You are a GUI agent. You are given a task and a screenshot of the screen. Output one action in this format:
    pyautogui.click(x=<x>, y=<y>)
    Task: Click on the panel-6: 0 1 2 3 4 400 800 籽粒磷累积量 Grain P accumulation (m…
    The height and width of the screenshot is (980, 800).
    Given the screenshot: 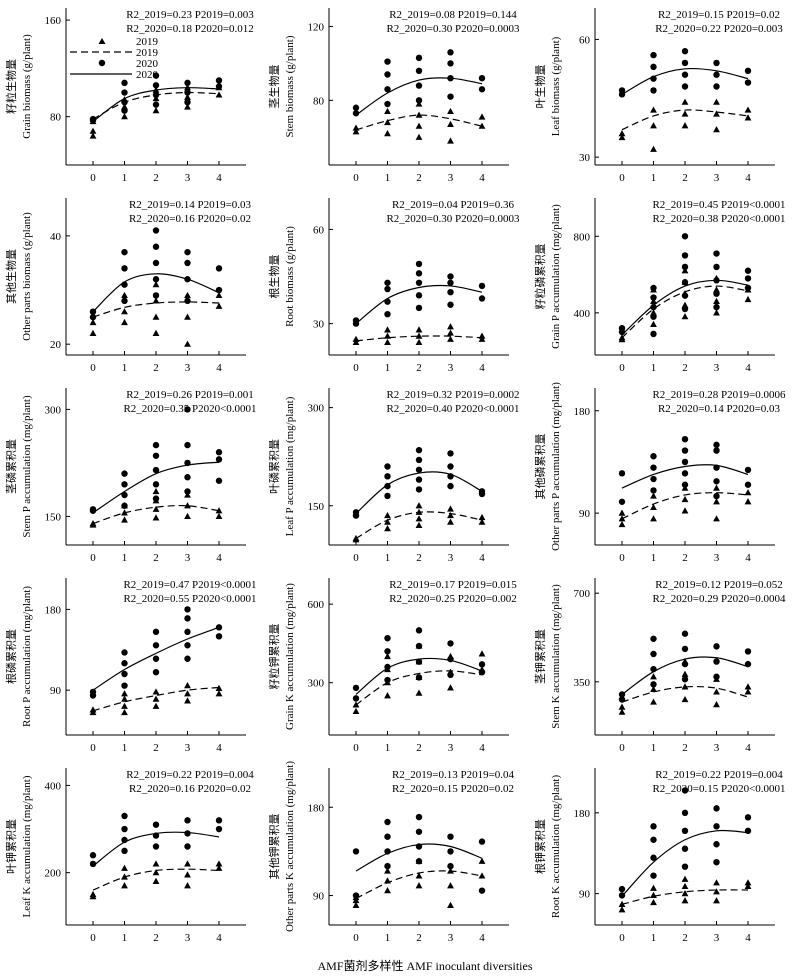 What is the action you would take?
    pyautogui.click(x=659, y=286)
    